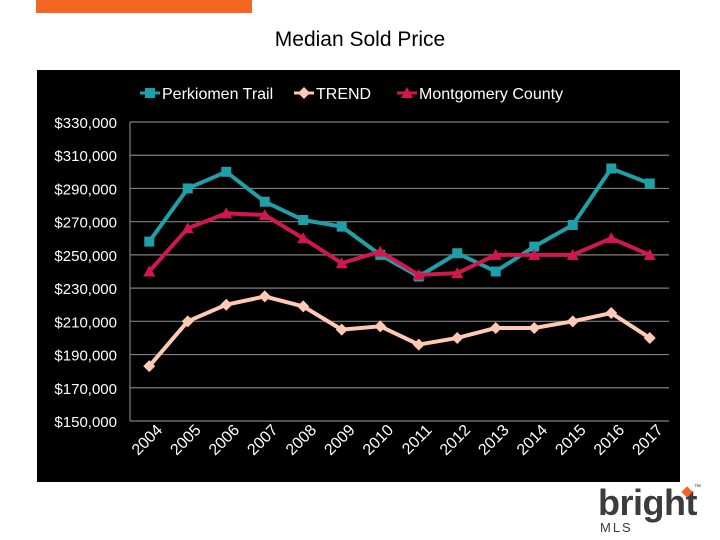 Image resolution: width=720 pixels, height=540 pixels. I want to click on y-tick-label: $210,000, so click(85, 322).